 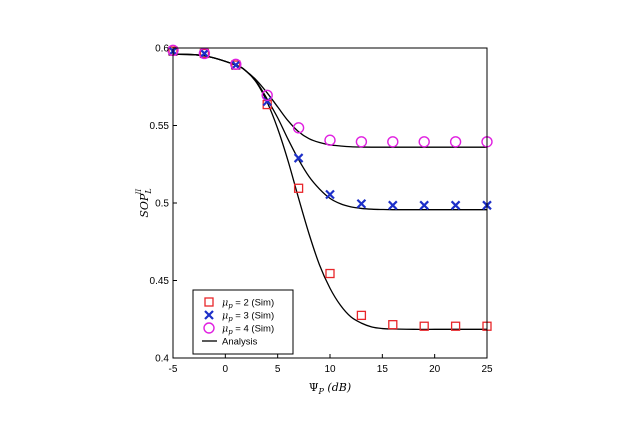 I want to click on legend-label: μp = 2 (Sim), so click(x=248, y=304).